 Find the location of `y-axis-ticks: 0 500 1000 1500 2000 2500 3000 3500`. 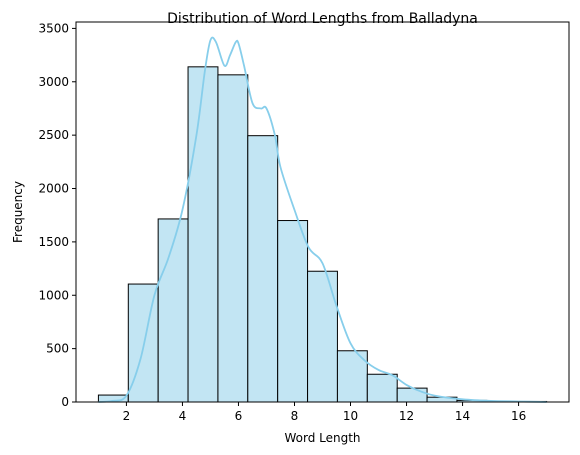

y-axis-ticks: 0 500 1000 1500 2000 2500 3000 3500 is located at coordinates (57, 215).